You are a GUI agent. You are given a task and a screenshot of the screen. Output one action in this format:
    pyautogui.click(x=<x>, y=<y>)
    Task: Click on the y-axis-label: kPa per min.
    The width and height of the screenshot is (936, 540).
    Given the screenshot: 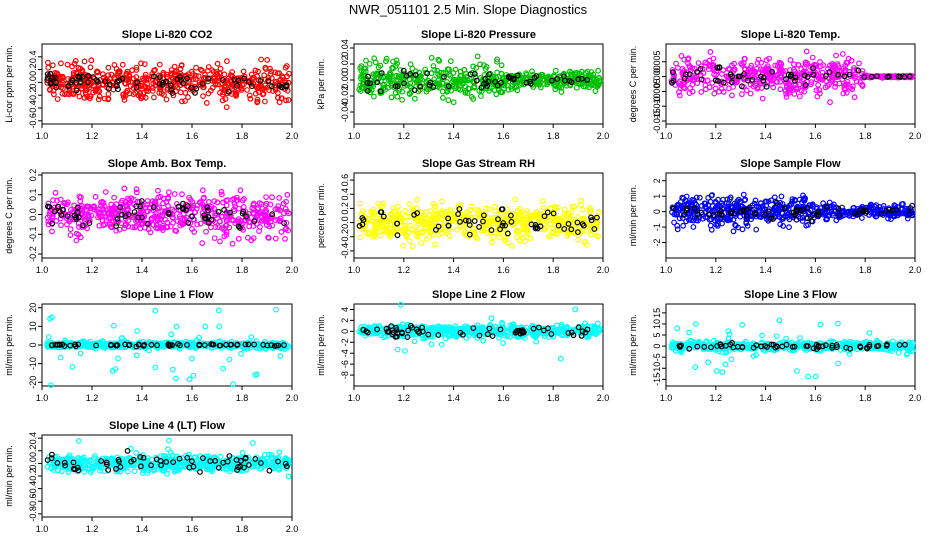 What is the action you would take?
    pyautogui.click(x=321, y=84)
    